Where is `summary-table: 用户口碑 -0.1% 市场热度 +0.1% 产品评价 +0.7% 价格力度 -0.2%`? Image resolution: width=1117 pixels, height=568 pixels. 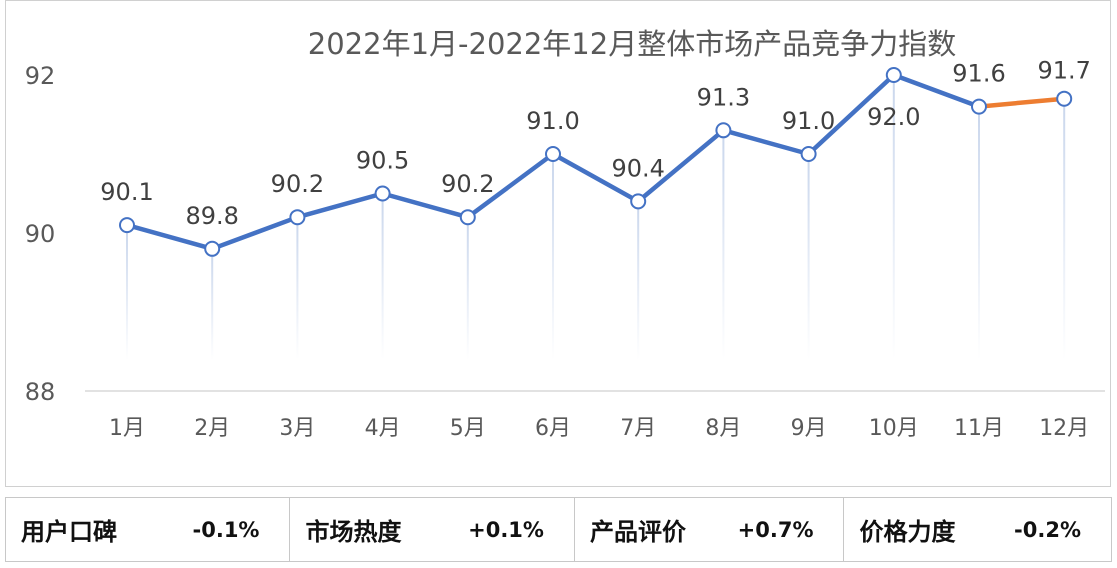
summary-table: 用户口碑 -0.1% 市场热度 +0.1% 产品评价 +0.7% 价格力度 -0.2% is located at coordinates (558, 529).